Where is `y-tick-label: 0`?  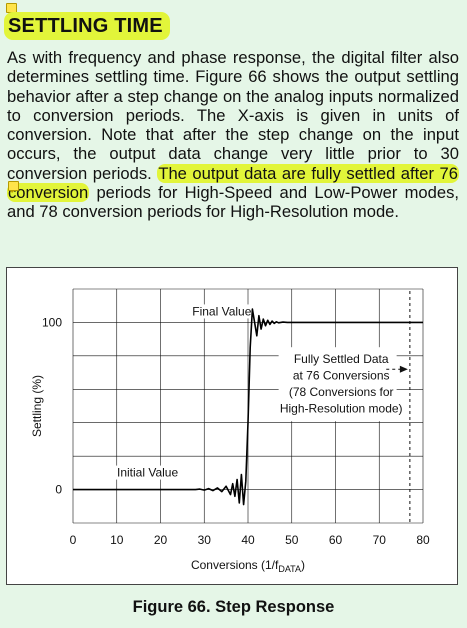
y-tick-label: 0 is located at coordinates (58, 490).